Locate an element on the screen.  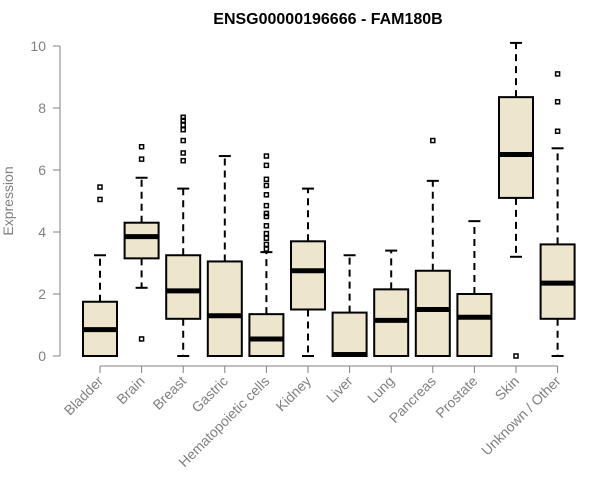
y-tick-label: 8 is located at coordinates (42, 108).